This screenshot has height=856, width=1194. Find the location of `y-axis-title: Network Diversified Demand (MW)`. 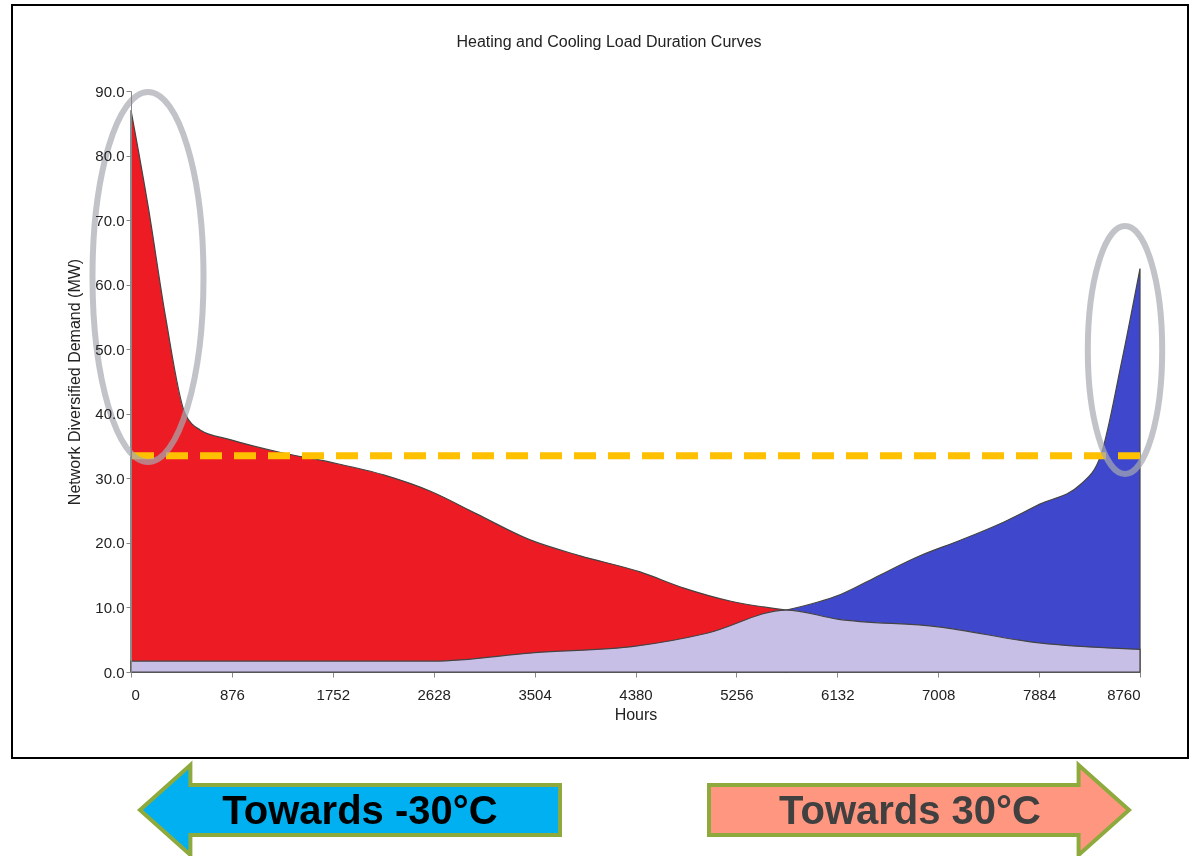

y-axis-title: Network Diversified Demand (MW) is located at coordinates (75, 382).